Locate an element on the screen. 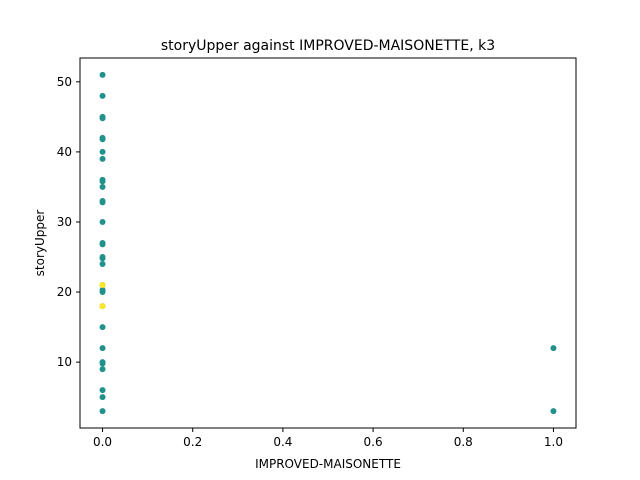  y-tick-label: 50 is located at coordinates (64, 82).